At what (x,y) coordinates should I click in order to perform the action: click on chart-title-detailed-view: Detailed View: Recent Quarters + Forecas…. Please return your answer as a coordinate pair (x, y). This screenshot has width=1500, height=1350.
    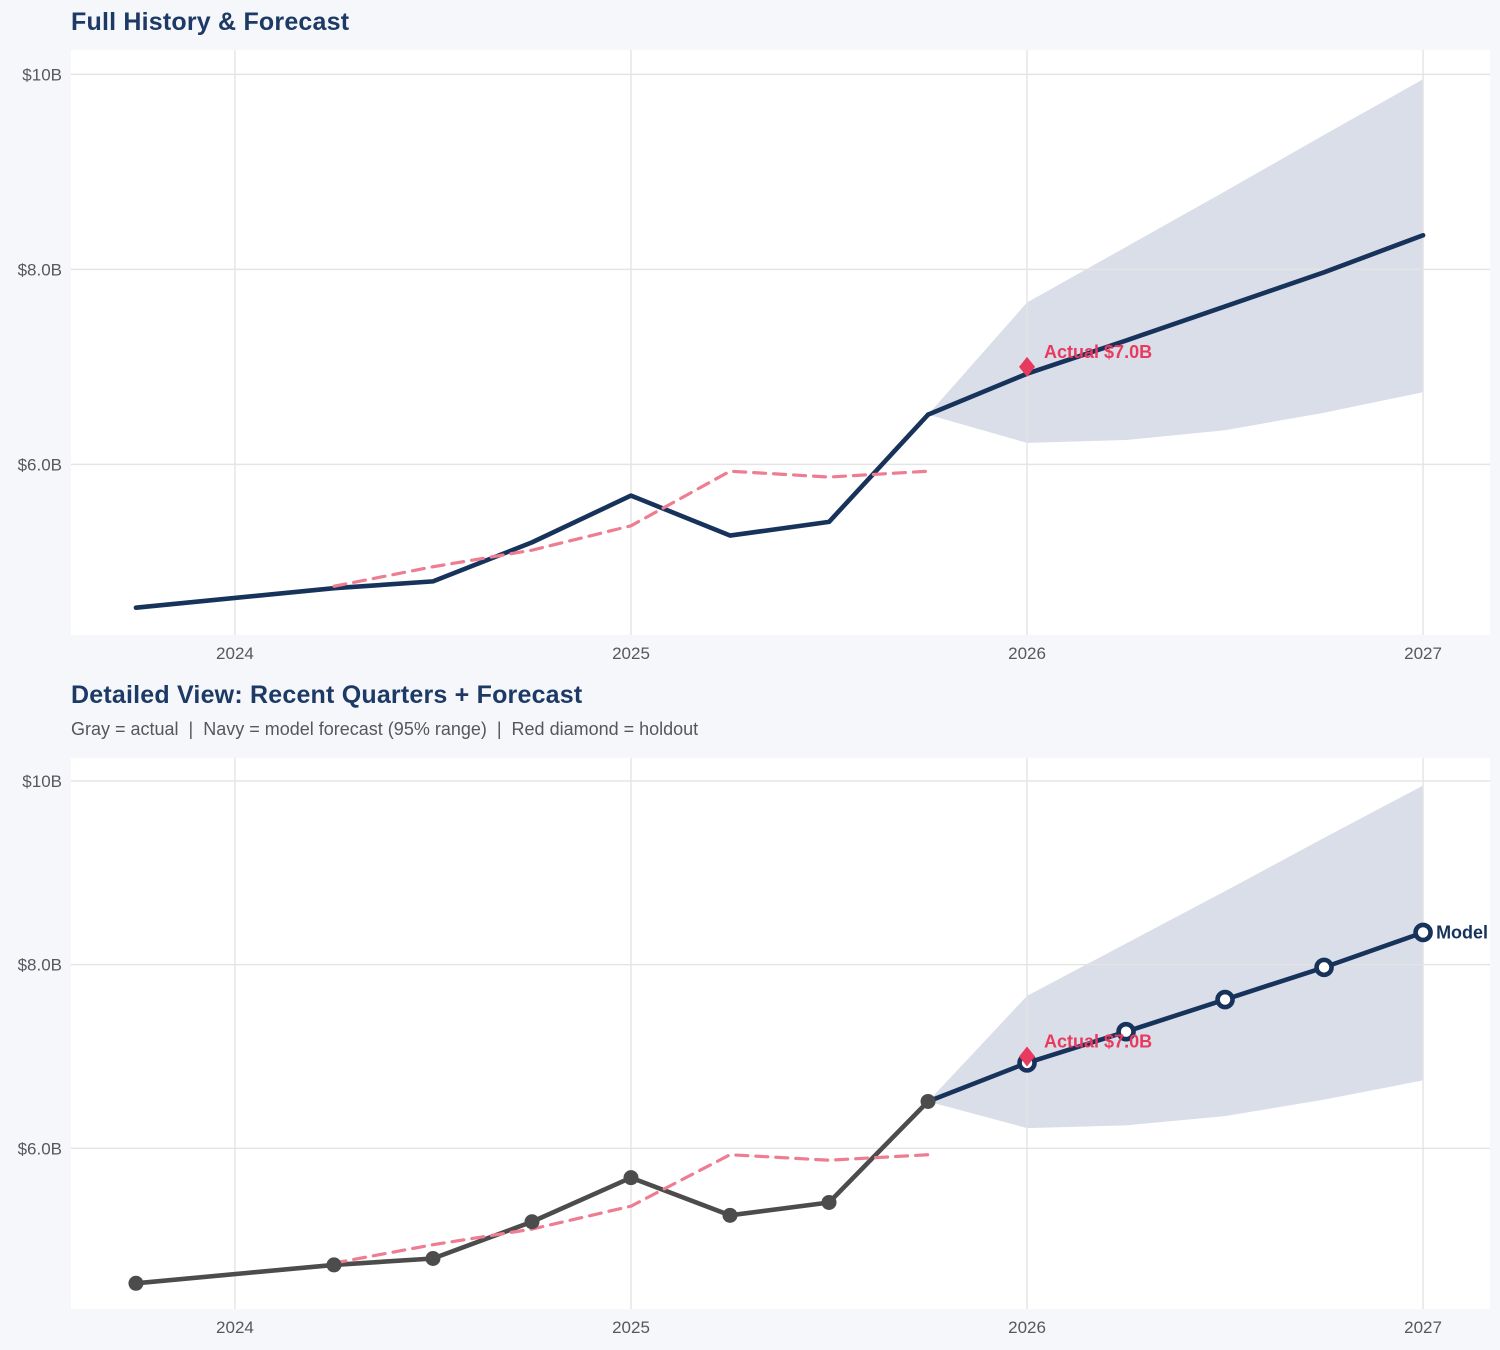
    Looking at the image, I should click on (327, 695).